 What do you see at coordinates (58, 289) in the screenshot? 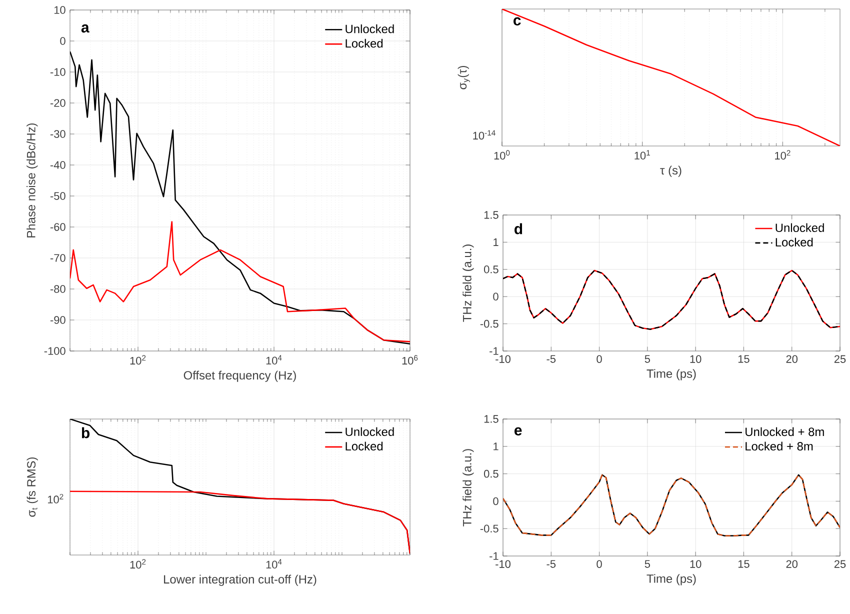
I see `y-tick-label: -80` at bounding box center [58, 289].